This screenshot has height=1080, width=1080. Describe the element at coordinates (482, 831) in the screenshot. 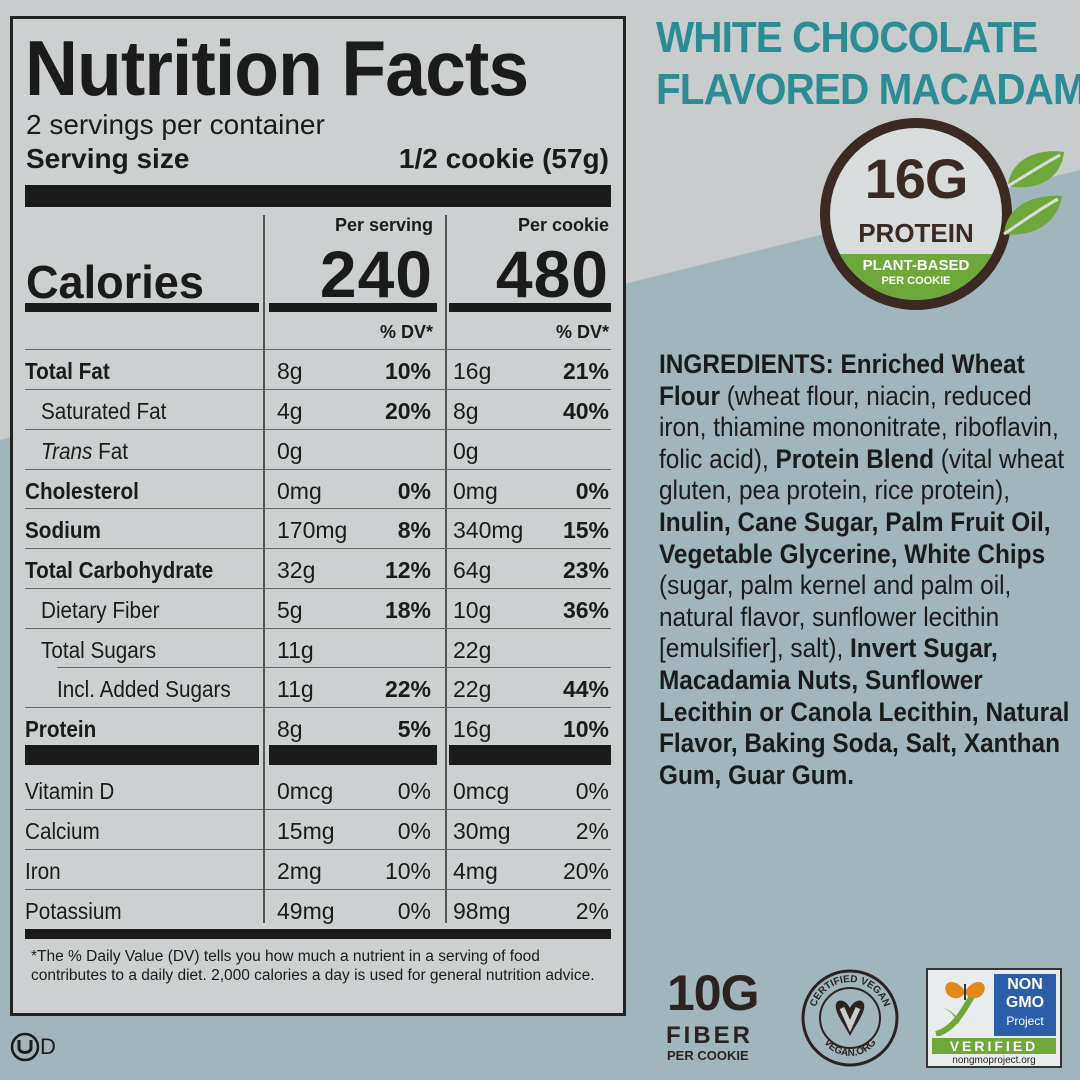

I see `amount-per-cookie: 30mg` at that location.